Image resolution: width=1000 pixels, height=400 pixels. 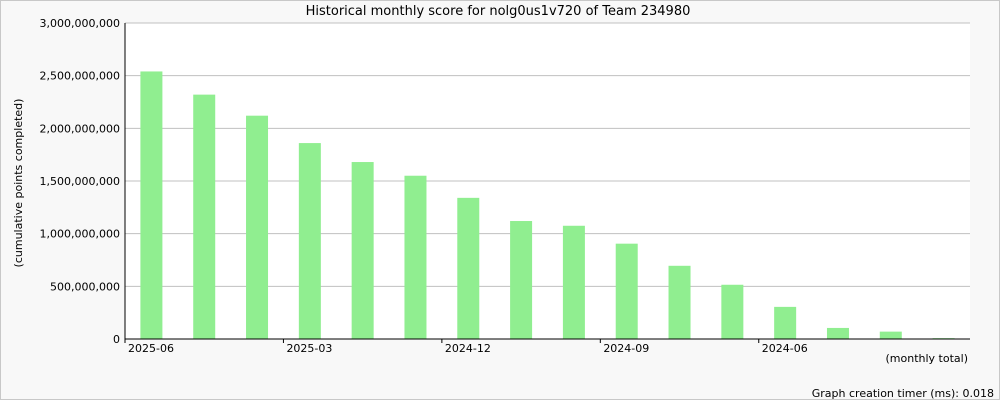 What do you see at coordinates (927, 358) in the screenshot?
I see `x-axis-label: (monthly total)` at bounding box center [927, 358].